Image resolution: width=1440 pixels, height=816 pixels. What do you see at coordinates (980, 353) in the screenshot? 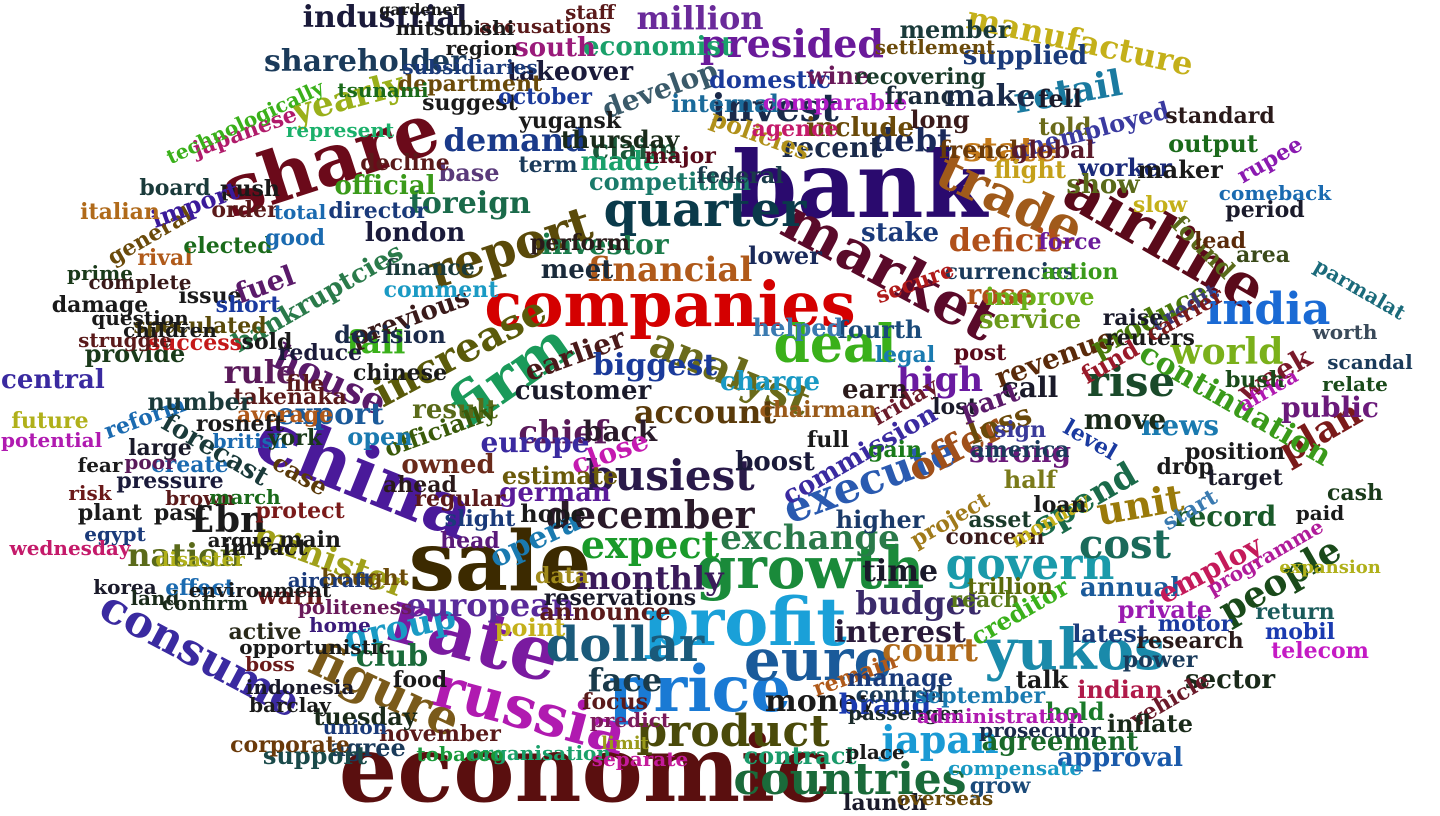
I see `word-post: post` at bounding box center [980, 353].